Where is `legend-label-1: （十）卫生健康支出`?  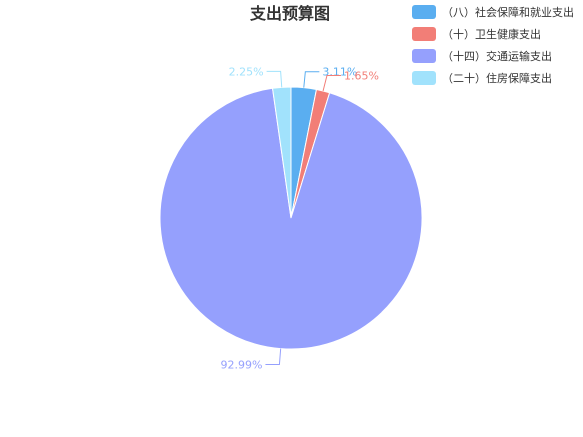 legend-label-1: （十）卫生健康支出 is located at coordinates (491, 34).